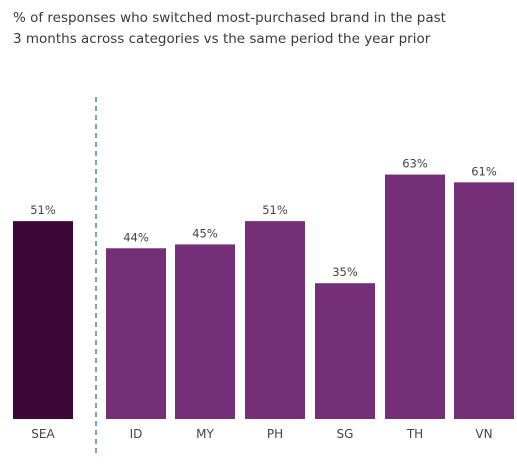 Image resolution: width=517 pixels, height=464 pixels. Describe the element at coordinates (136, 333) in the screenshot. I see `bar-id` at that location.